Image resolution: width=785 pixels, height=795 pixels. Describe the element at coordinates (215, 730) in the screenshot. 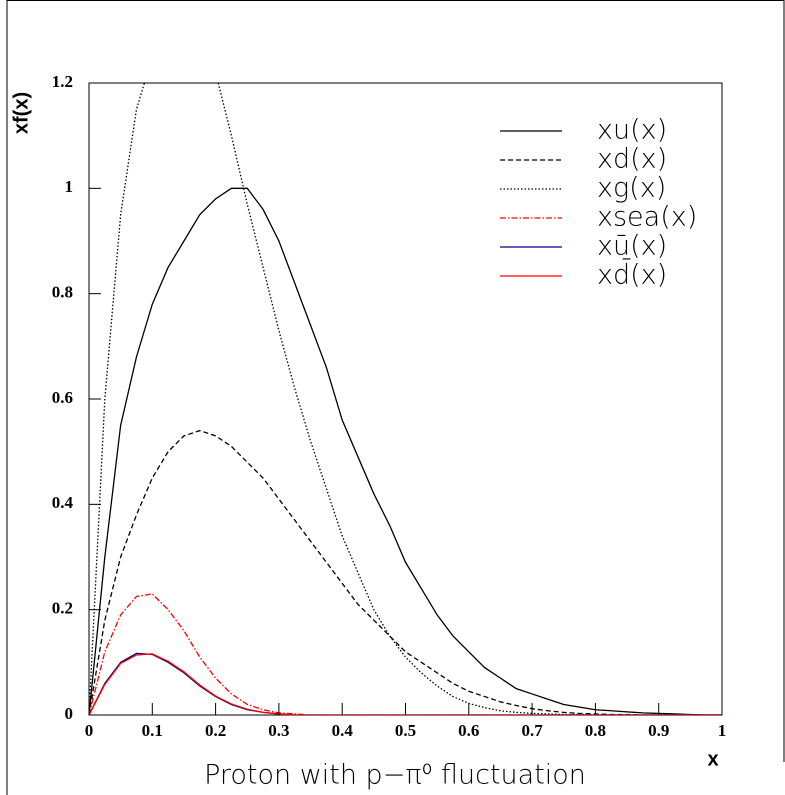

I see `x-tick-label: 0.2` at that location.